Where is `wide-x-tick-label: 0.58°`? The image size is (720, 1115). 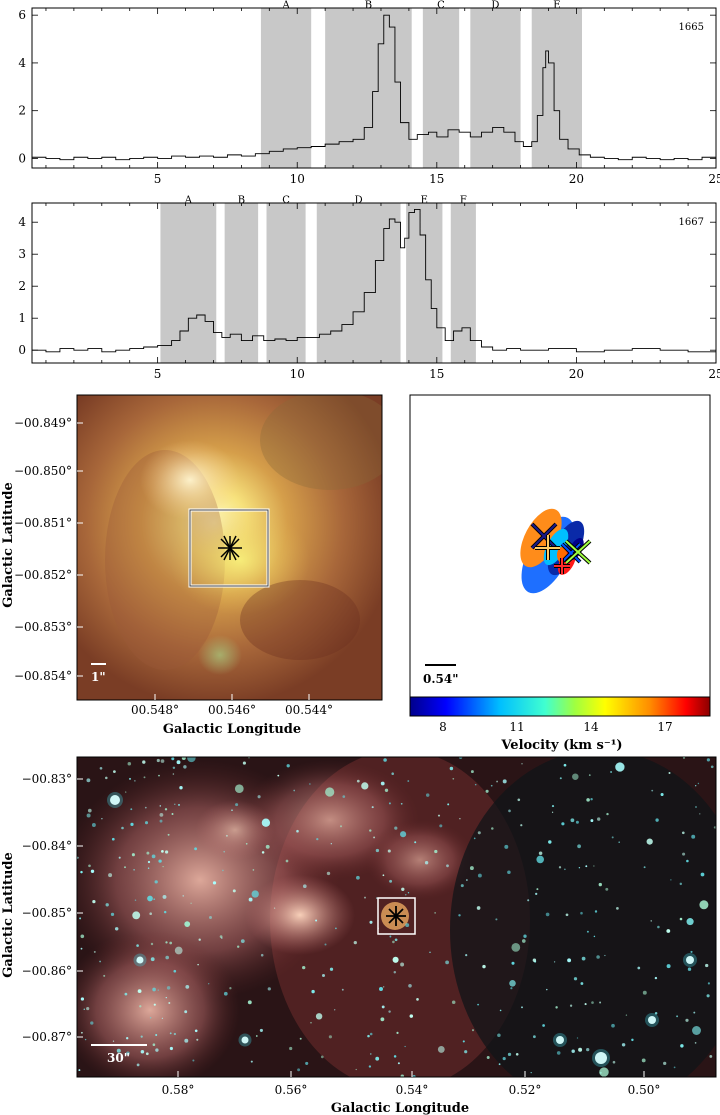
wide-x-tick-label: 0.58° is located at coordinates (178, 1090).